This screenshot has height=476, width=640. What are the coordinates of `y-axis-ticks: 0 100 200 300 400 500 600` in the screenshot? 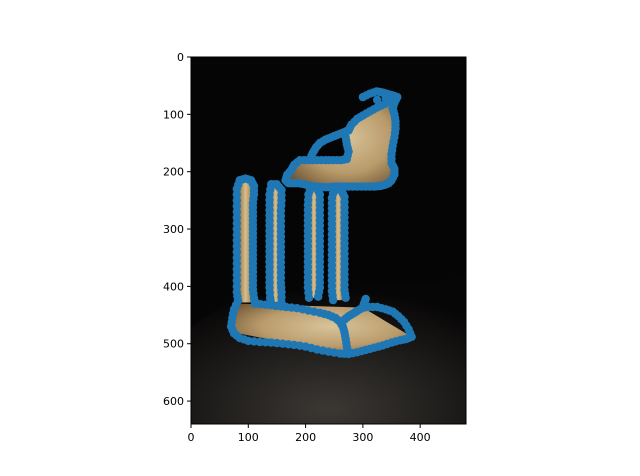 It's located at (177, 229).